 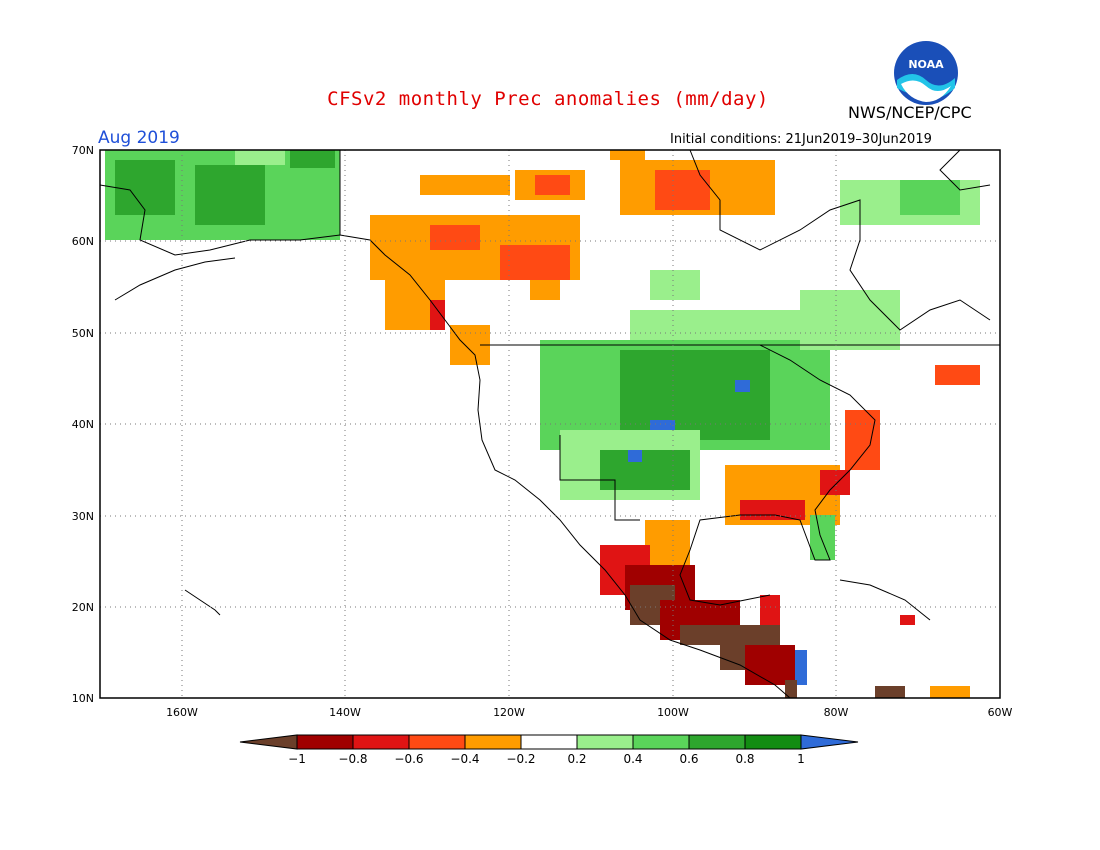 I want to click on noaa-logo-icon: NOAA, so click(x=926, y=75).